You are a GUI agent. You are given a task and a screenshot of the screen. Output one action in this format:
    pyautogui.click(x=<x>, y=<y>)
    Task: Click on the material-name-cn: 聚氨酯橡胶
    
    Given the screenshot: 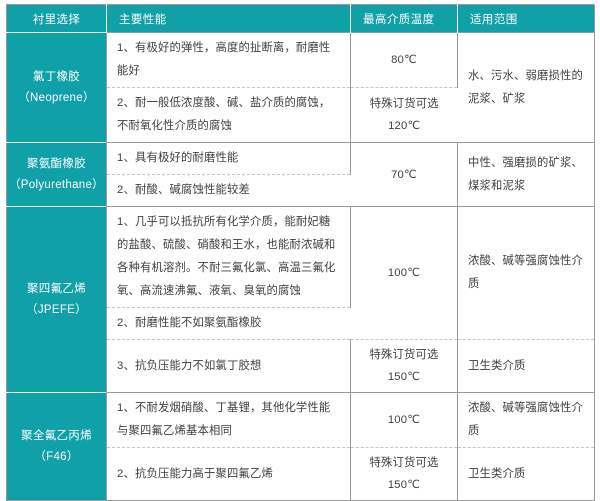 What is the action you would take?
    pyautogui.click(x=56, y=163)
    